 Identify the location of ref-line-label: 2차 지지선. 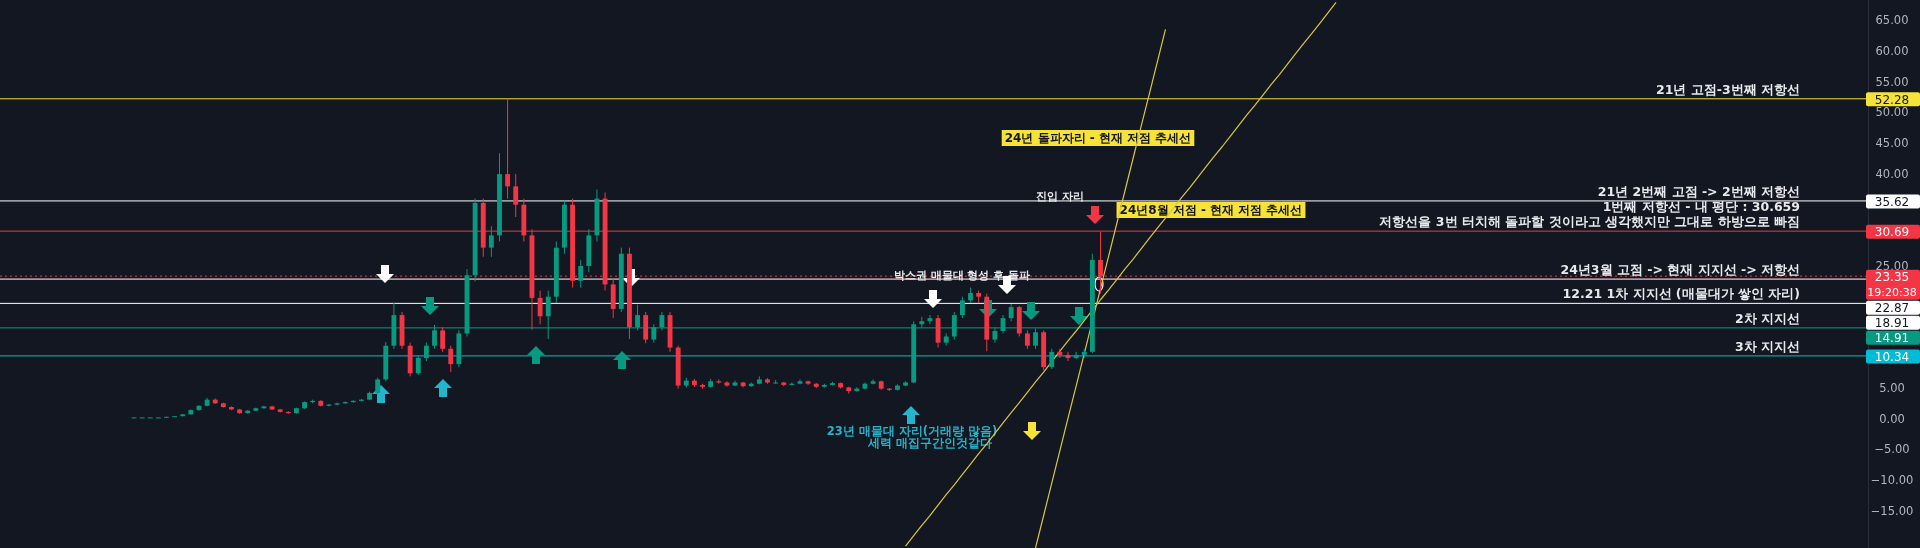
(1767, 318).